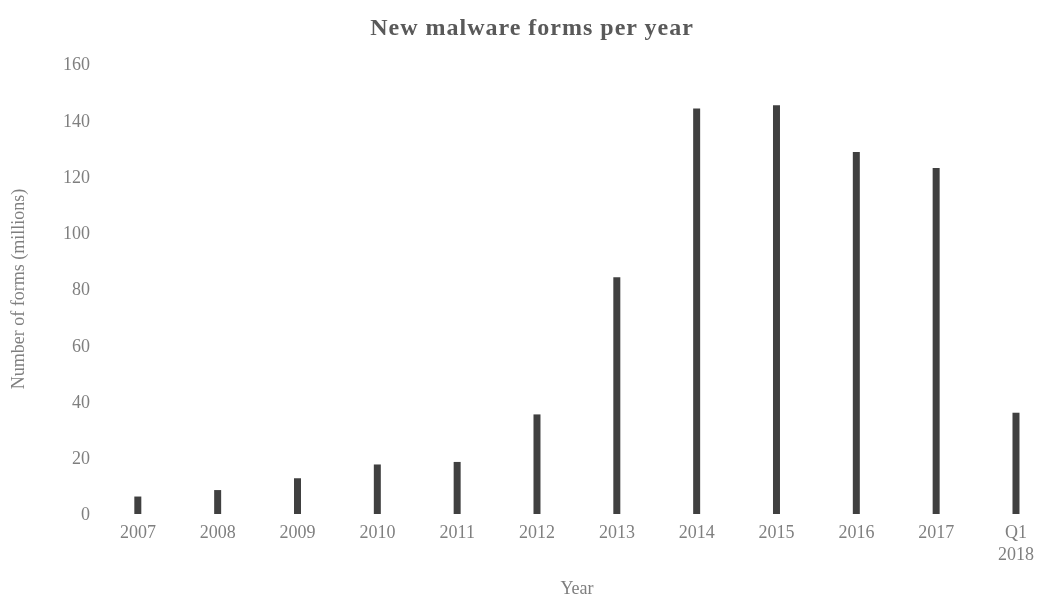 The height and width of the screenshot is (603, 1064). Describe the element at coordinates (85, 514) in the screenshot. I see `y-tick-label: 0` at that location.